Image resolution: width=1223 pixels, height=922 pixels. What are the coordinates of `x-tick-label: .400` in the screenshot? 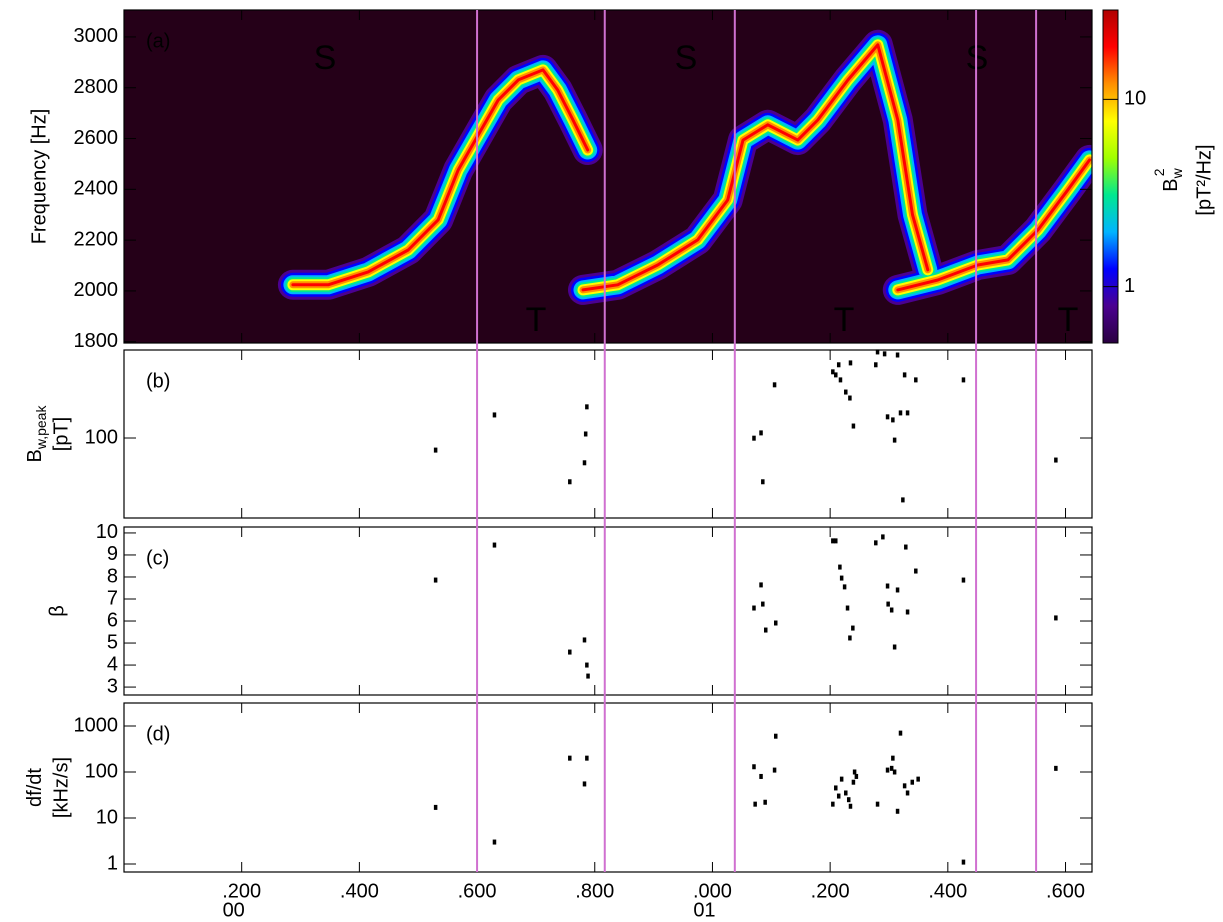 It's located at (947, 891).